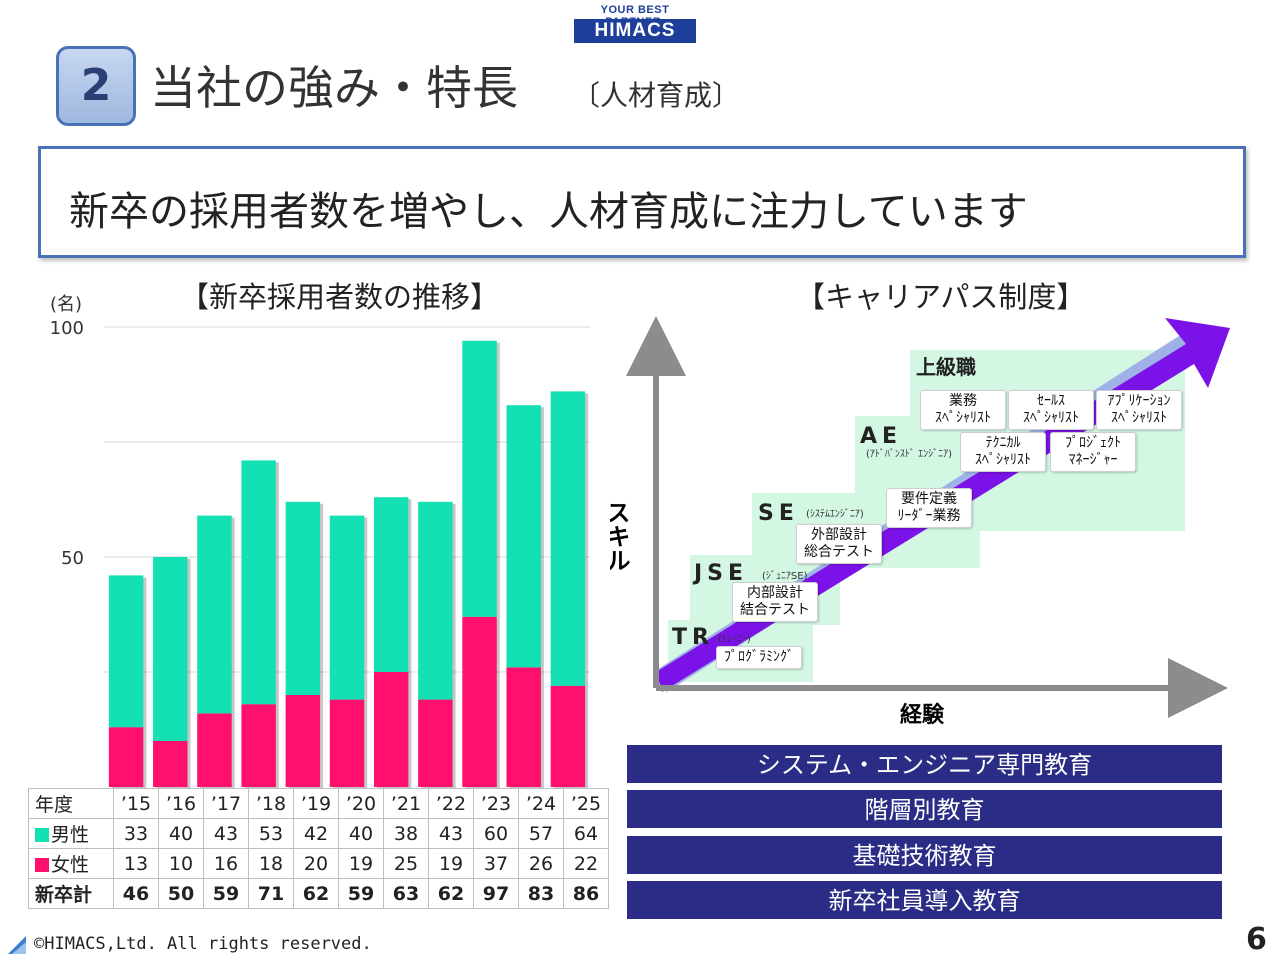  I want to click on level-note-tr: (ﾄﾚｰﾆｰ), so click(734, 639).